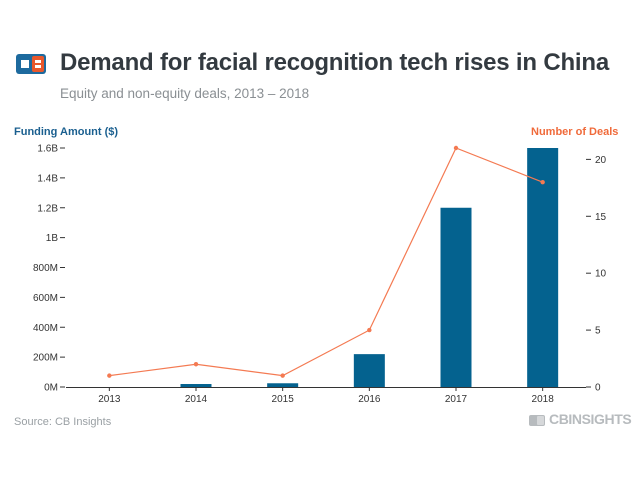 The height and width of the screenshot is (480, 640). Describe the element at coordinates (598, 388) in the screenshot. I see `y-right-tick-label: 0` at that location.